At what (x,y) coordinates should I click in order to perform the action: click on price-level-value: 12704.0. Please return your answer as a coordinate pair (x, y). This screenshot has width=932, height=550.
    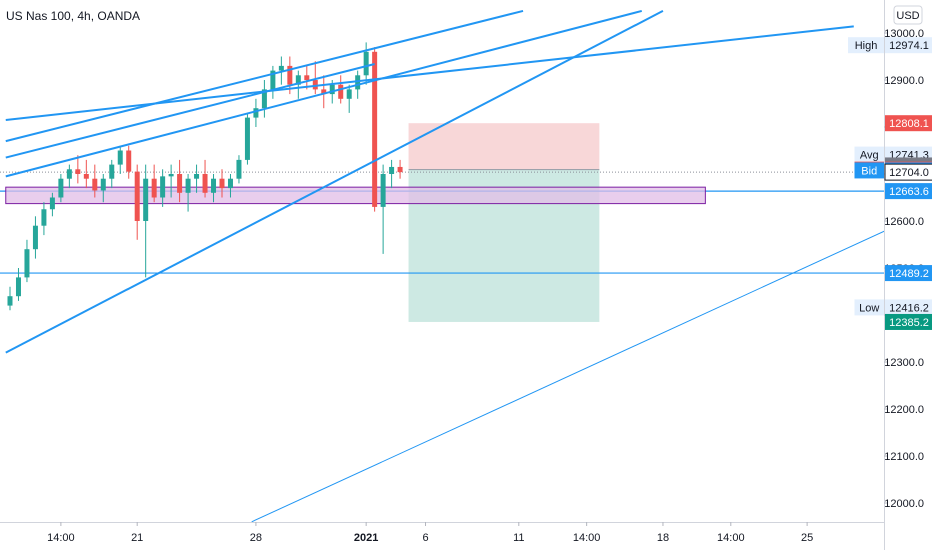
    Looking at the image, I should click on (909, 173).